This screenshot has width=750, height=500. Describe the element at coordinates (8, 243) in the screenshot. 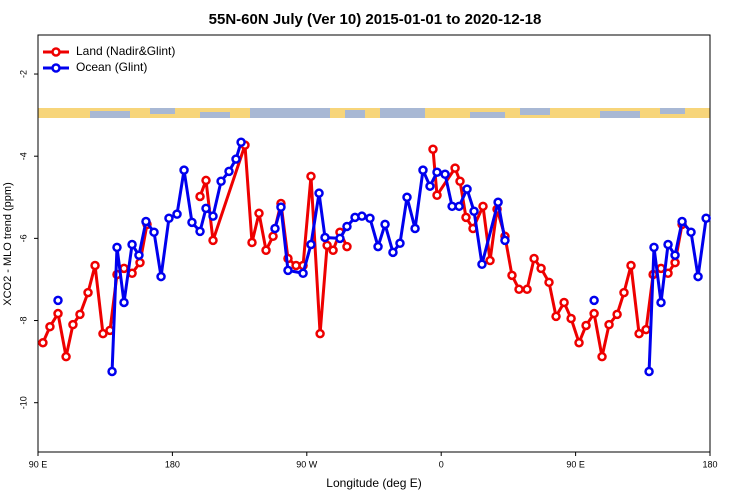

I see `y-axis-label: XCO2 - MLO trend (ppm)` at that location.